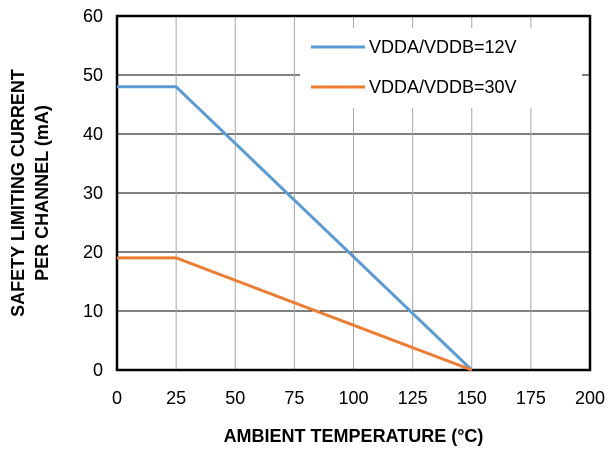 The height and width of the screenshot is (450, 615). Describe the element at coordinates (93, 75) in the screenshot. I see `y-tick-label: 50` at that location.